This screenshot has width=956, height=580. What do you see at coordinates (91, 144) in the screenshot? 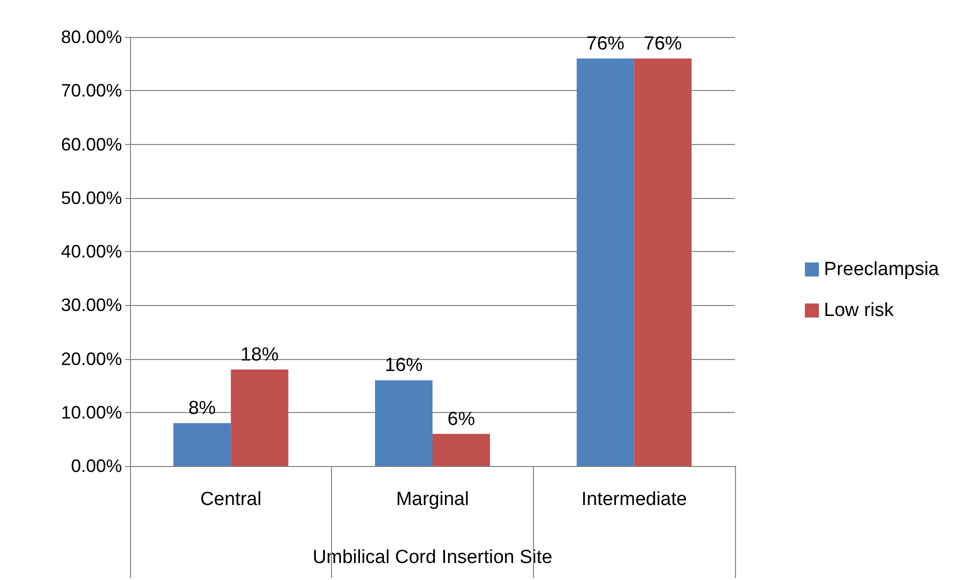
I see `y-tick-label: 60.00%` at bounding box center [91, 144].